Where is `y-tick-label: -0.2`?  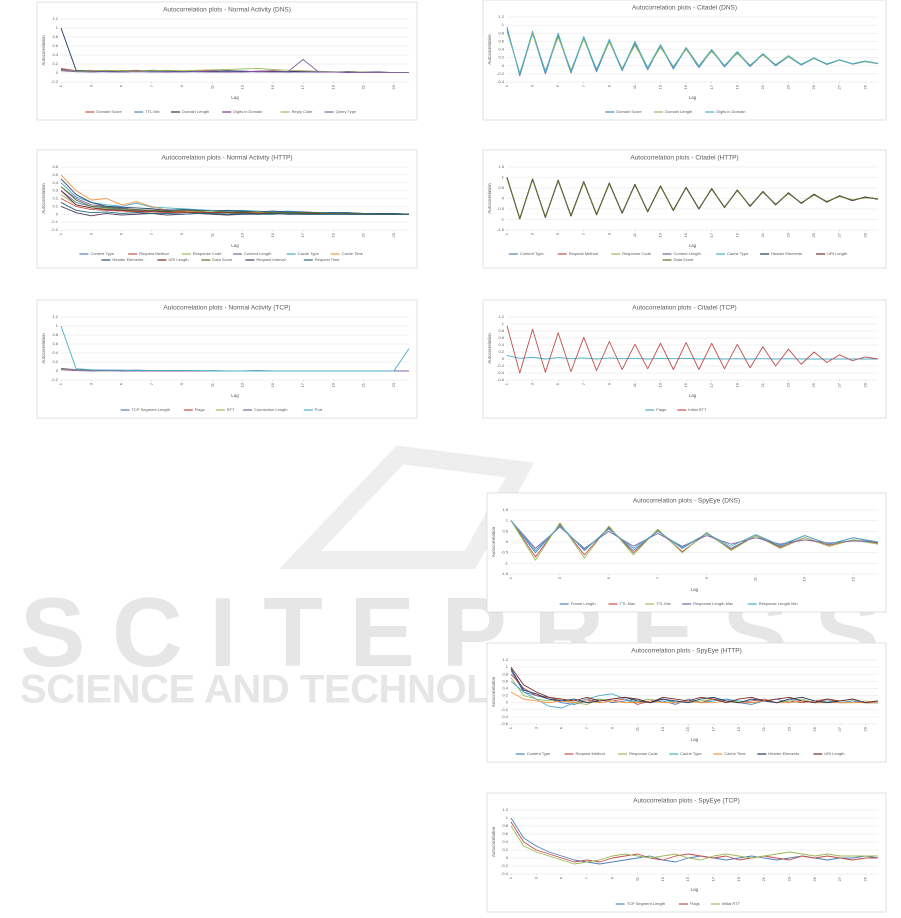
y-tick-label: -0.2 is located at coordinates (55, 379).